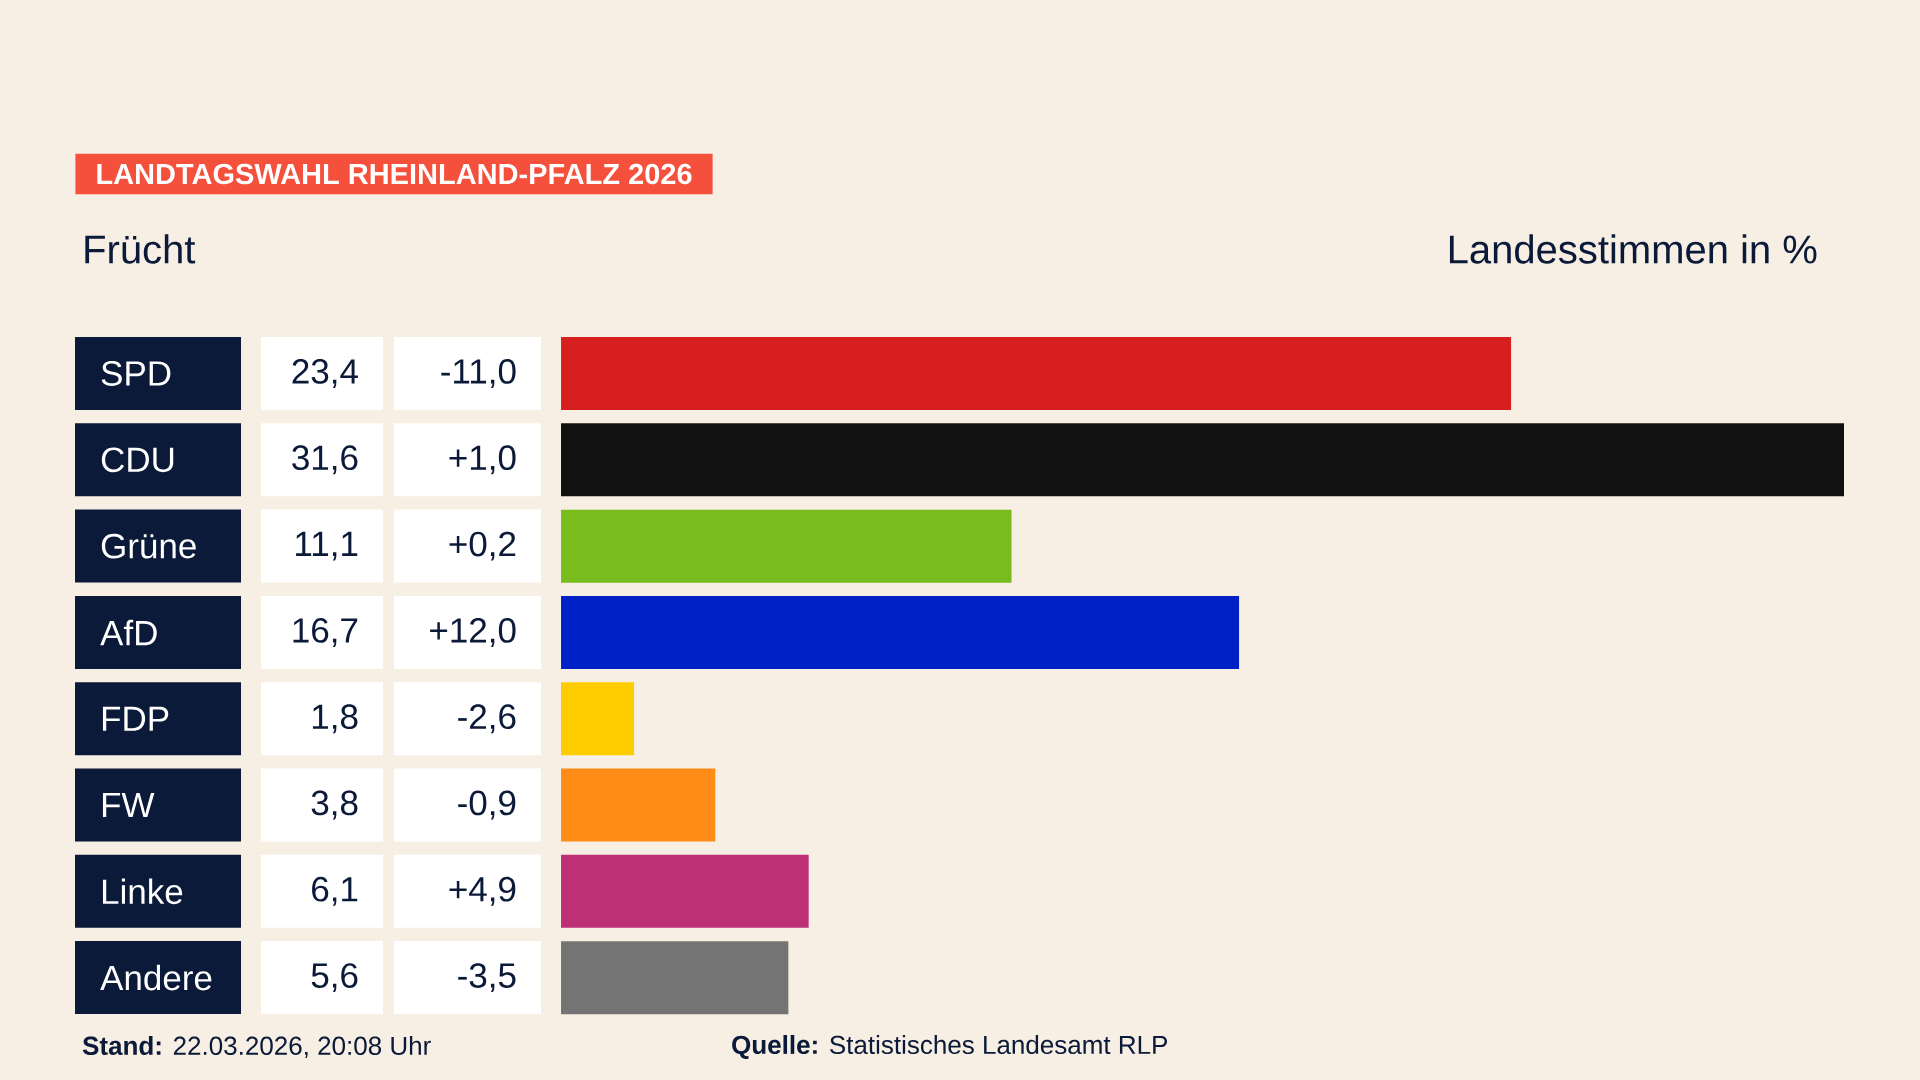  I want to click on y-tick-label: SPD, so click(136, 373).